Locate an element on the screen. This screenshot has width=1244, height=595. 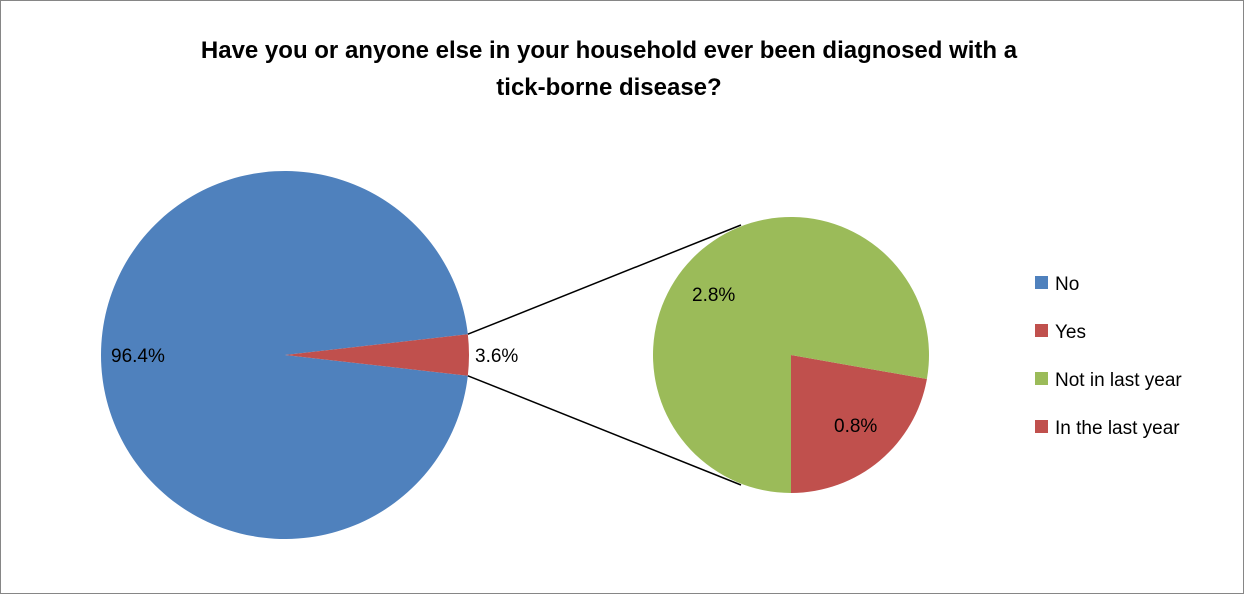
legend-swatch-in-the-last-year is located at coordinates (1041, 426).